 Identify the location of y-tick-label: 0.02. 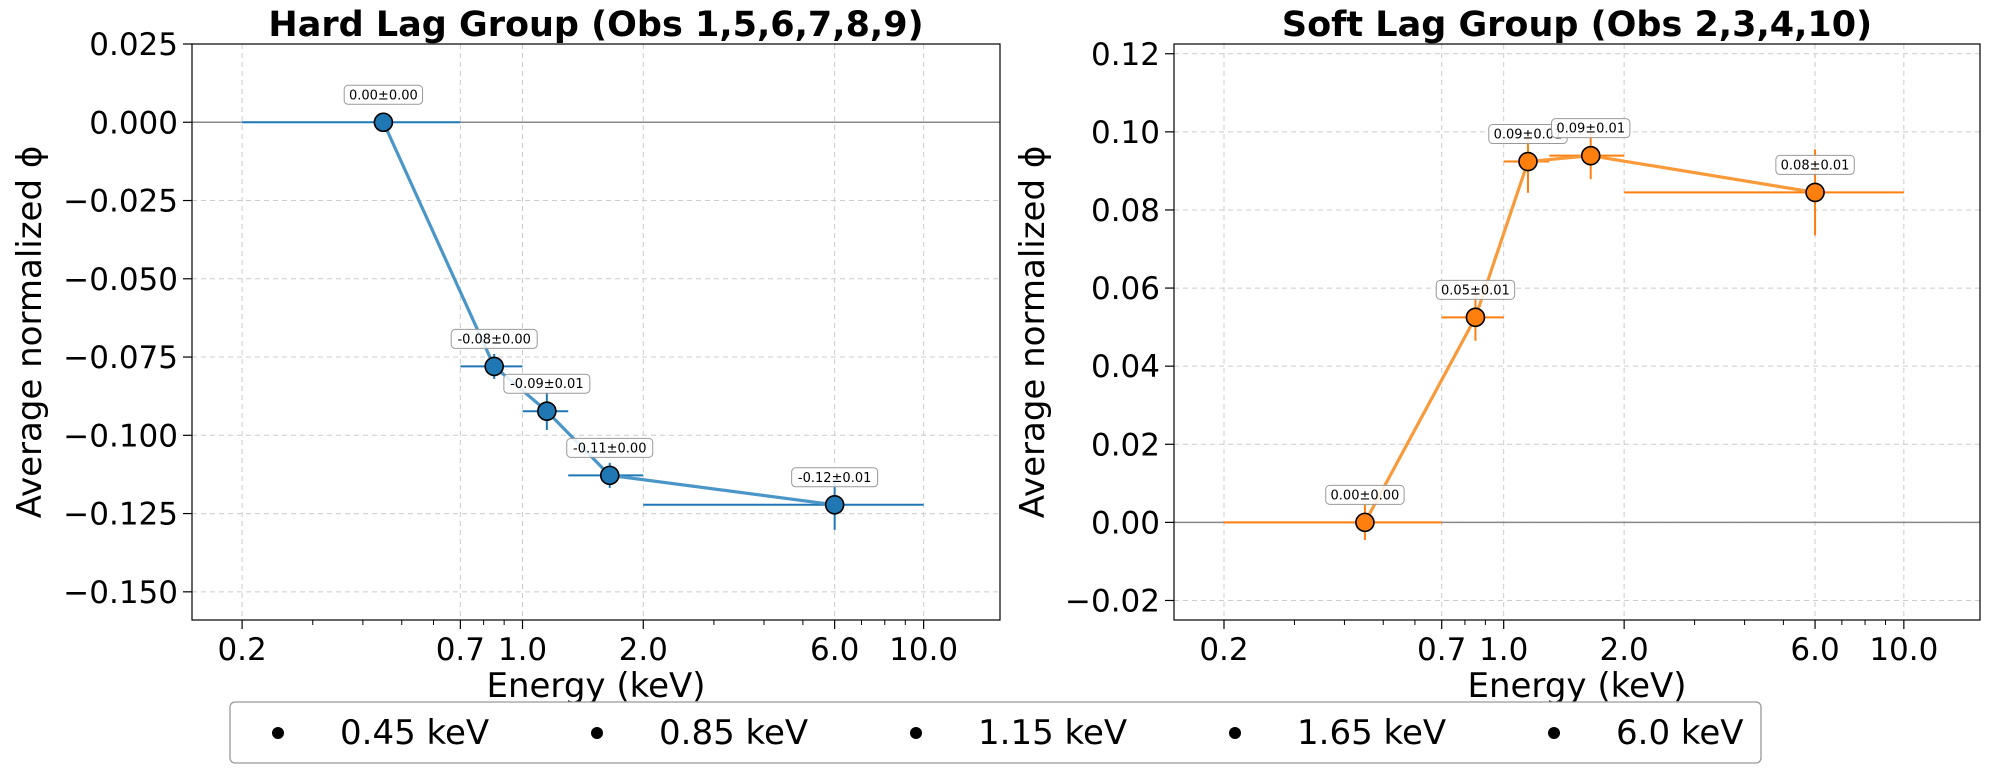
(1125, 445).